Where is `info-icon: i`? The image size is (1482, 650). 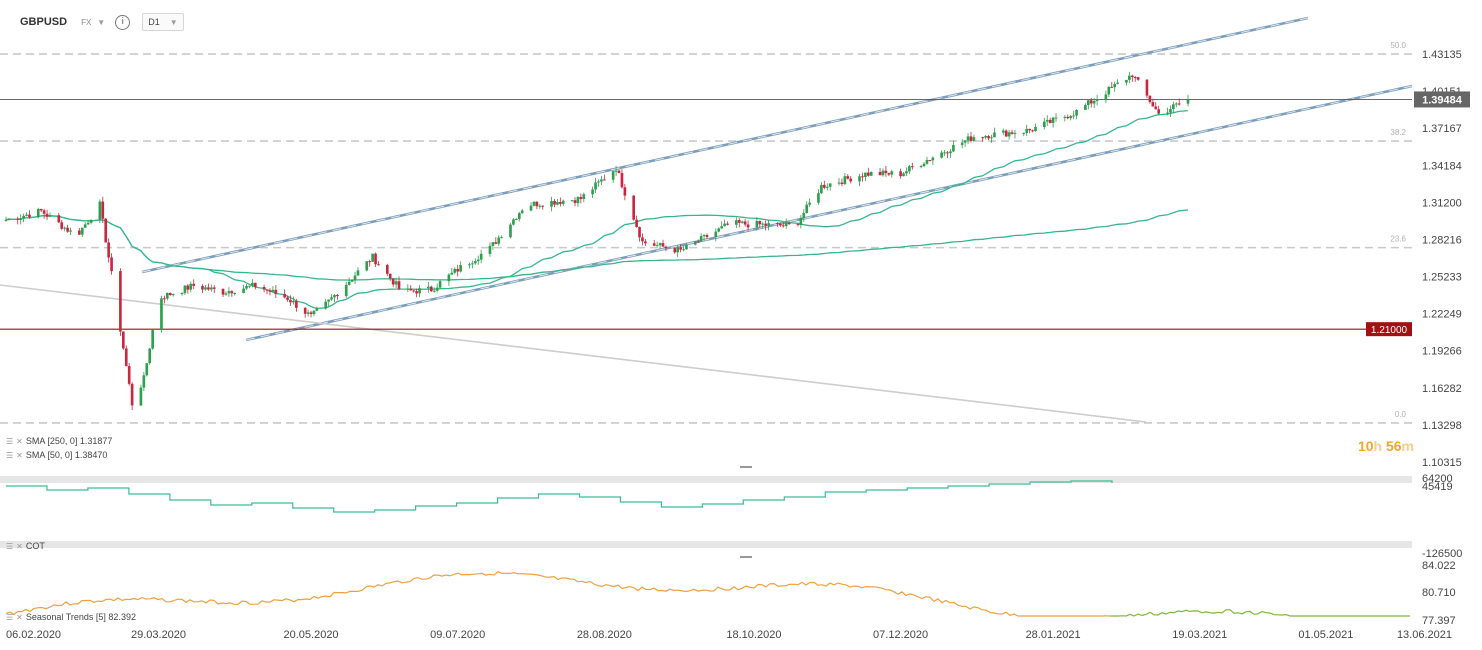
info-icon: i is located at coordinates (123, 22).